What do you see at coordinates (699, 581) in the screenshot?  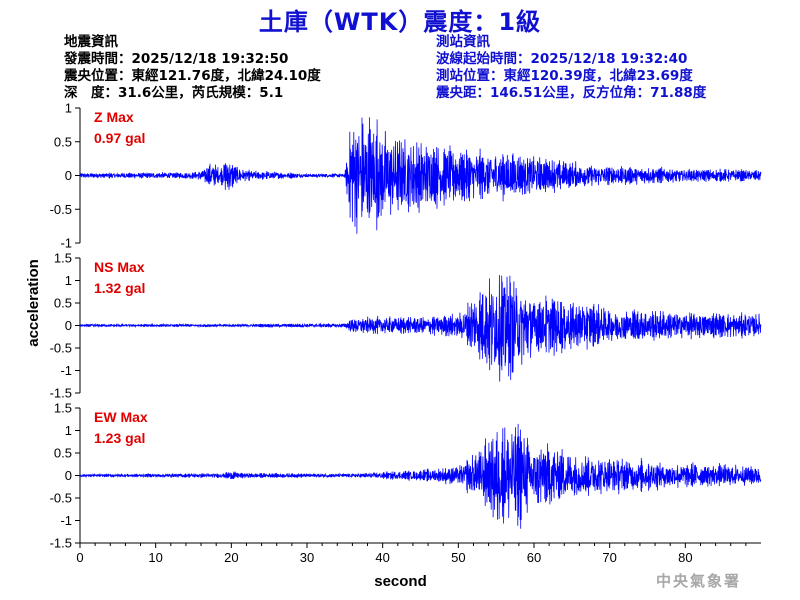 I see `credit-text: 中央氣象署` at bounding box center [699, 581].